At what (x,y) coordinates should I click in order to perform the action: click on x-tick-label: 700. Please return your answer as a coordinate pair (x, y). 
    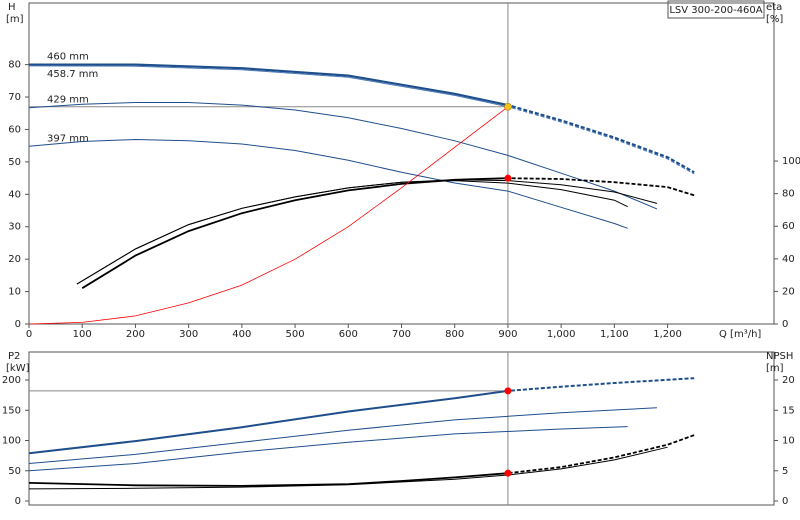
    Looking at the image, I should click on (401, 334).